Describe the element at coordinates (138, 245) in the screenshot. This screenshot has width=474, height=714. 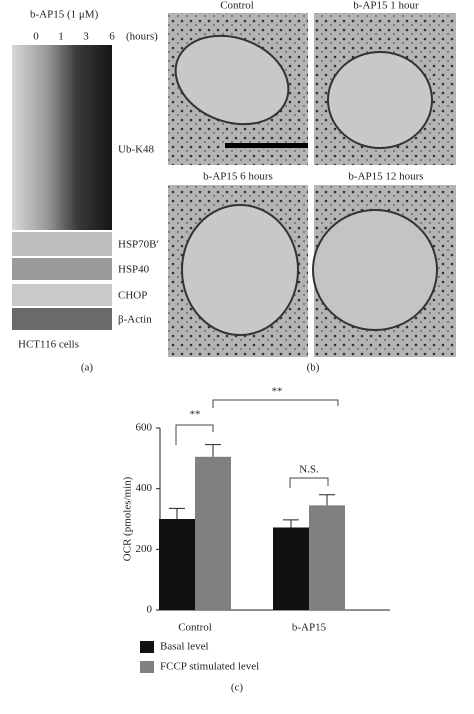
I see `blot-label: HSP70B′` at that location.